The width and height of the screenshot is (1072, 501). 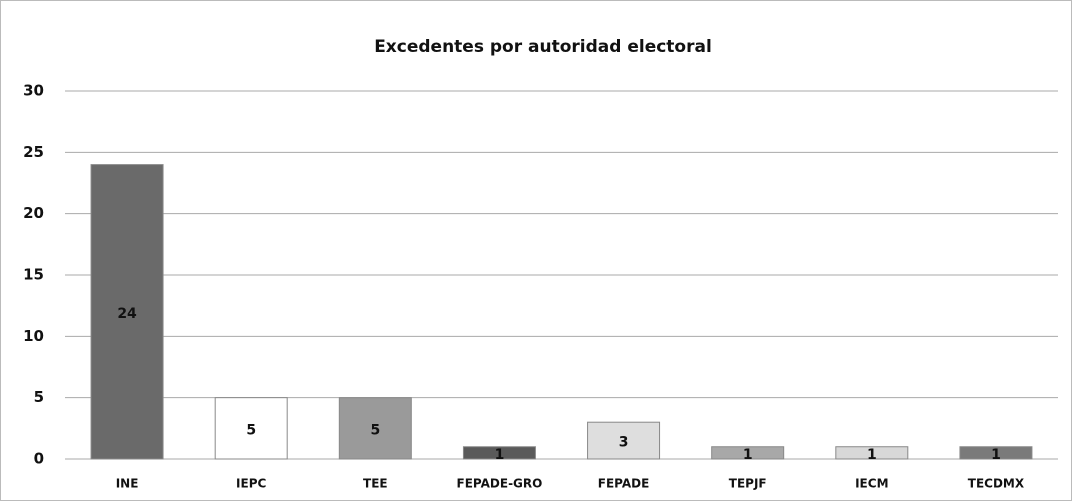 What do you see at coordinates (33, 91) in the screenshot?
I see `y-tick-label: 30` at bounding box center [33, 91].